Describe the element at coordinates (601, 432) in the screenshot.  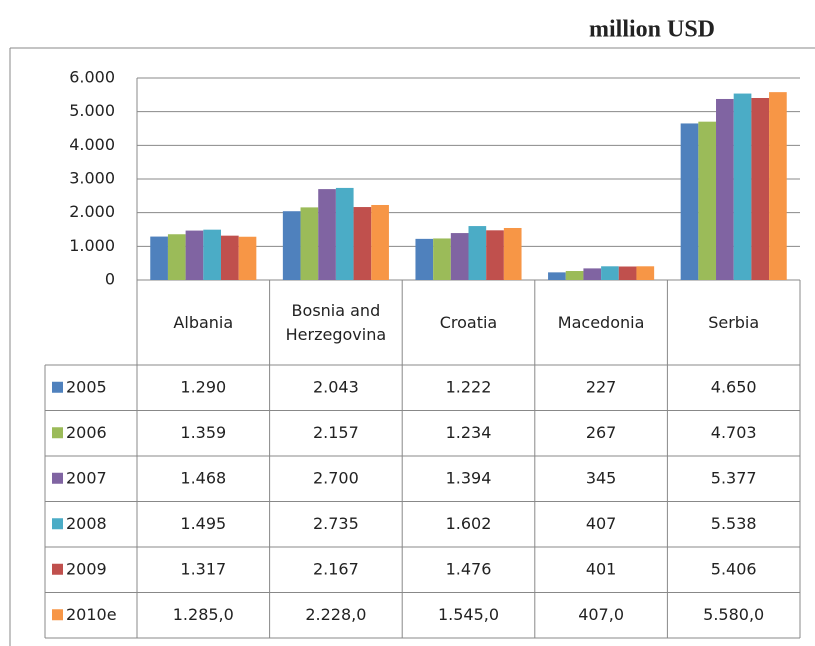
I see `table-cell: 267` at that location.